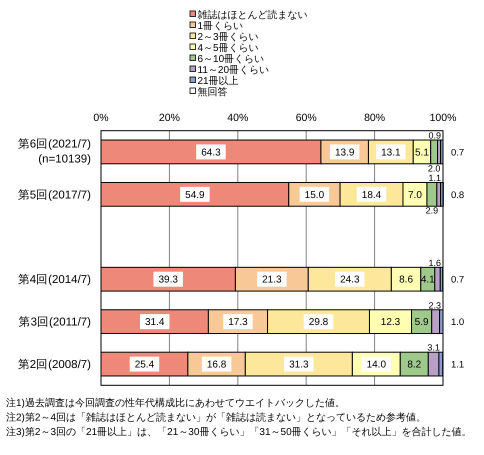  What do you see at coordinates (231, 59) in the screenshot?
I see `legend-label: 6～10冊くらい` at bounding box center [231, 59].